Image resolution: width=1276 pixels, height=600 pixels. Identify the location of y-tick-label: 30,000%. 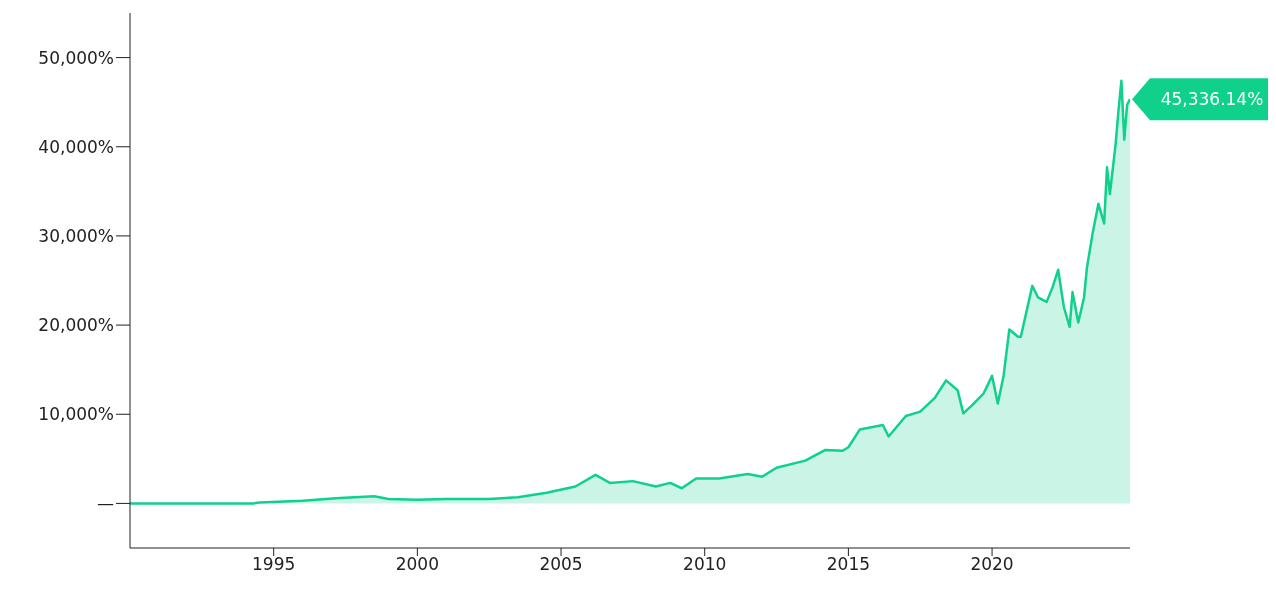
(76, 235).